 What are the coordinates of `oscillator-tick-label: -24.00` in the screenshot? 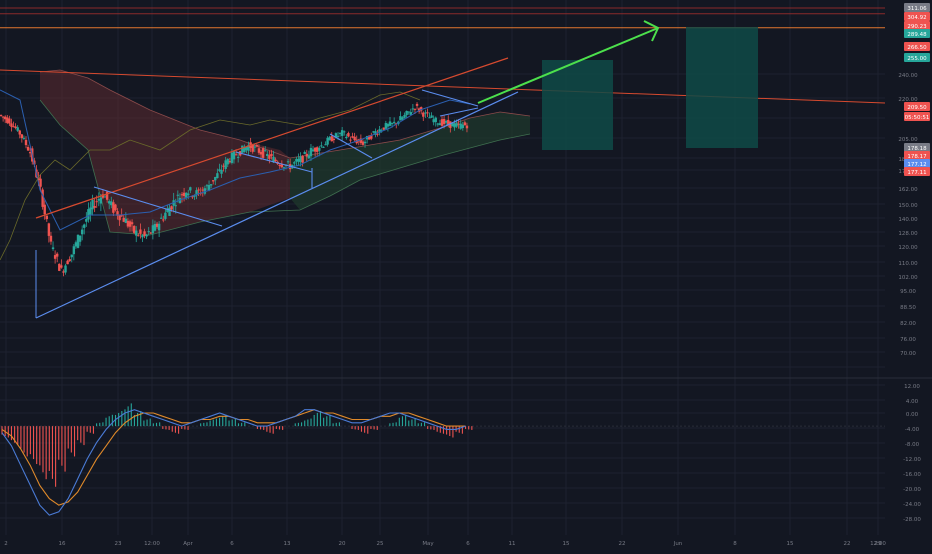 It's located at (912, 505).